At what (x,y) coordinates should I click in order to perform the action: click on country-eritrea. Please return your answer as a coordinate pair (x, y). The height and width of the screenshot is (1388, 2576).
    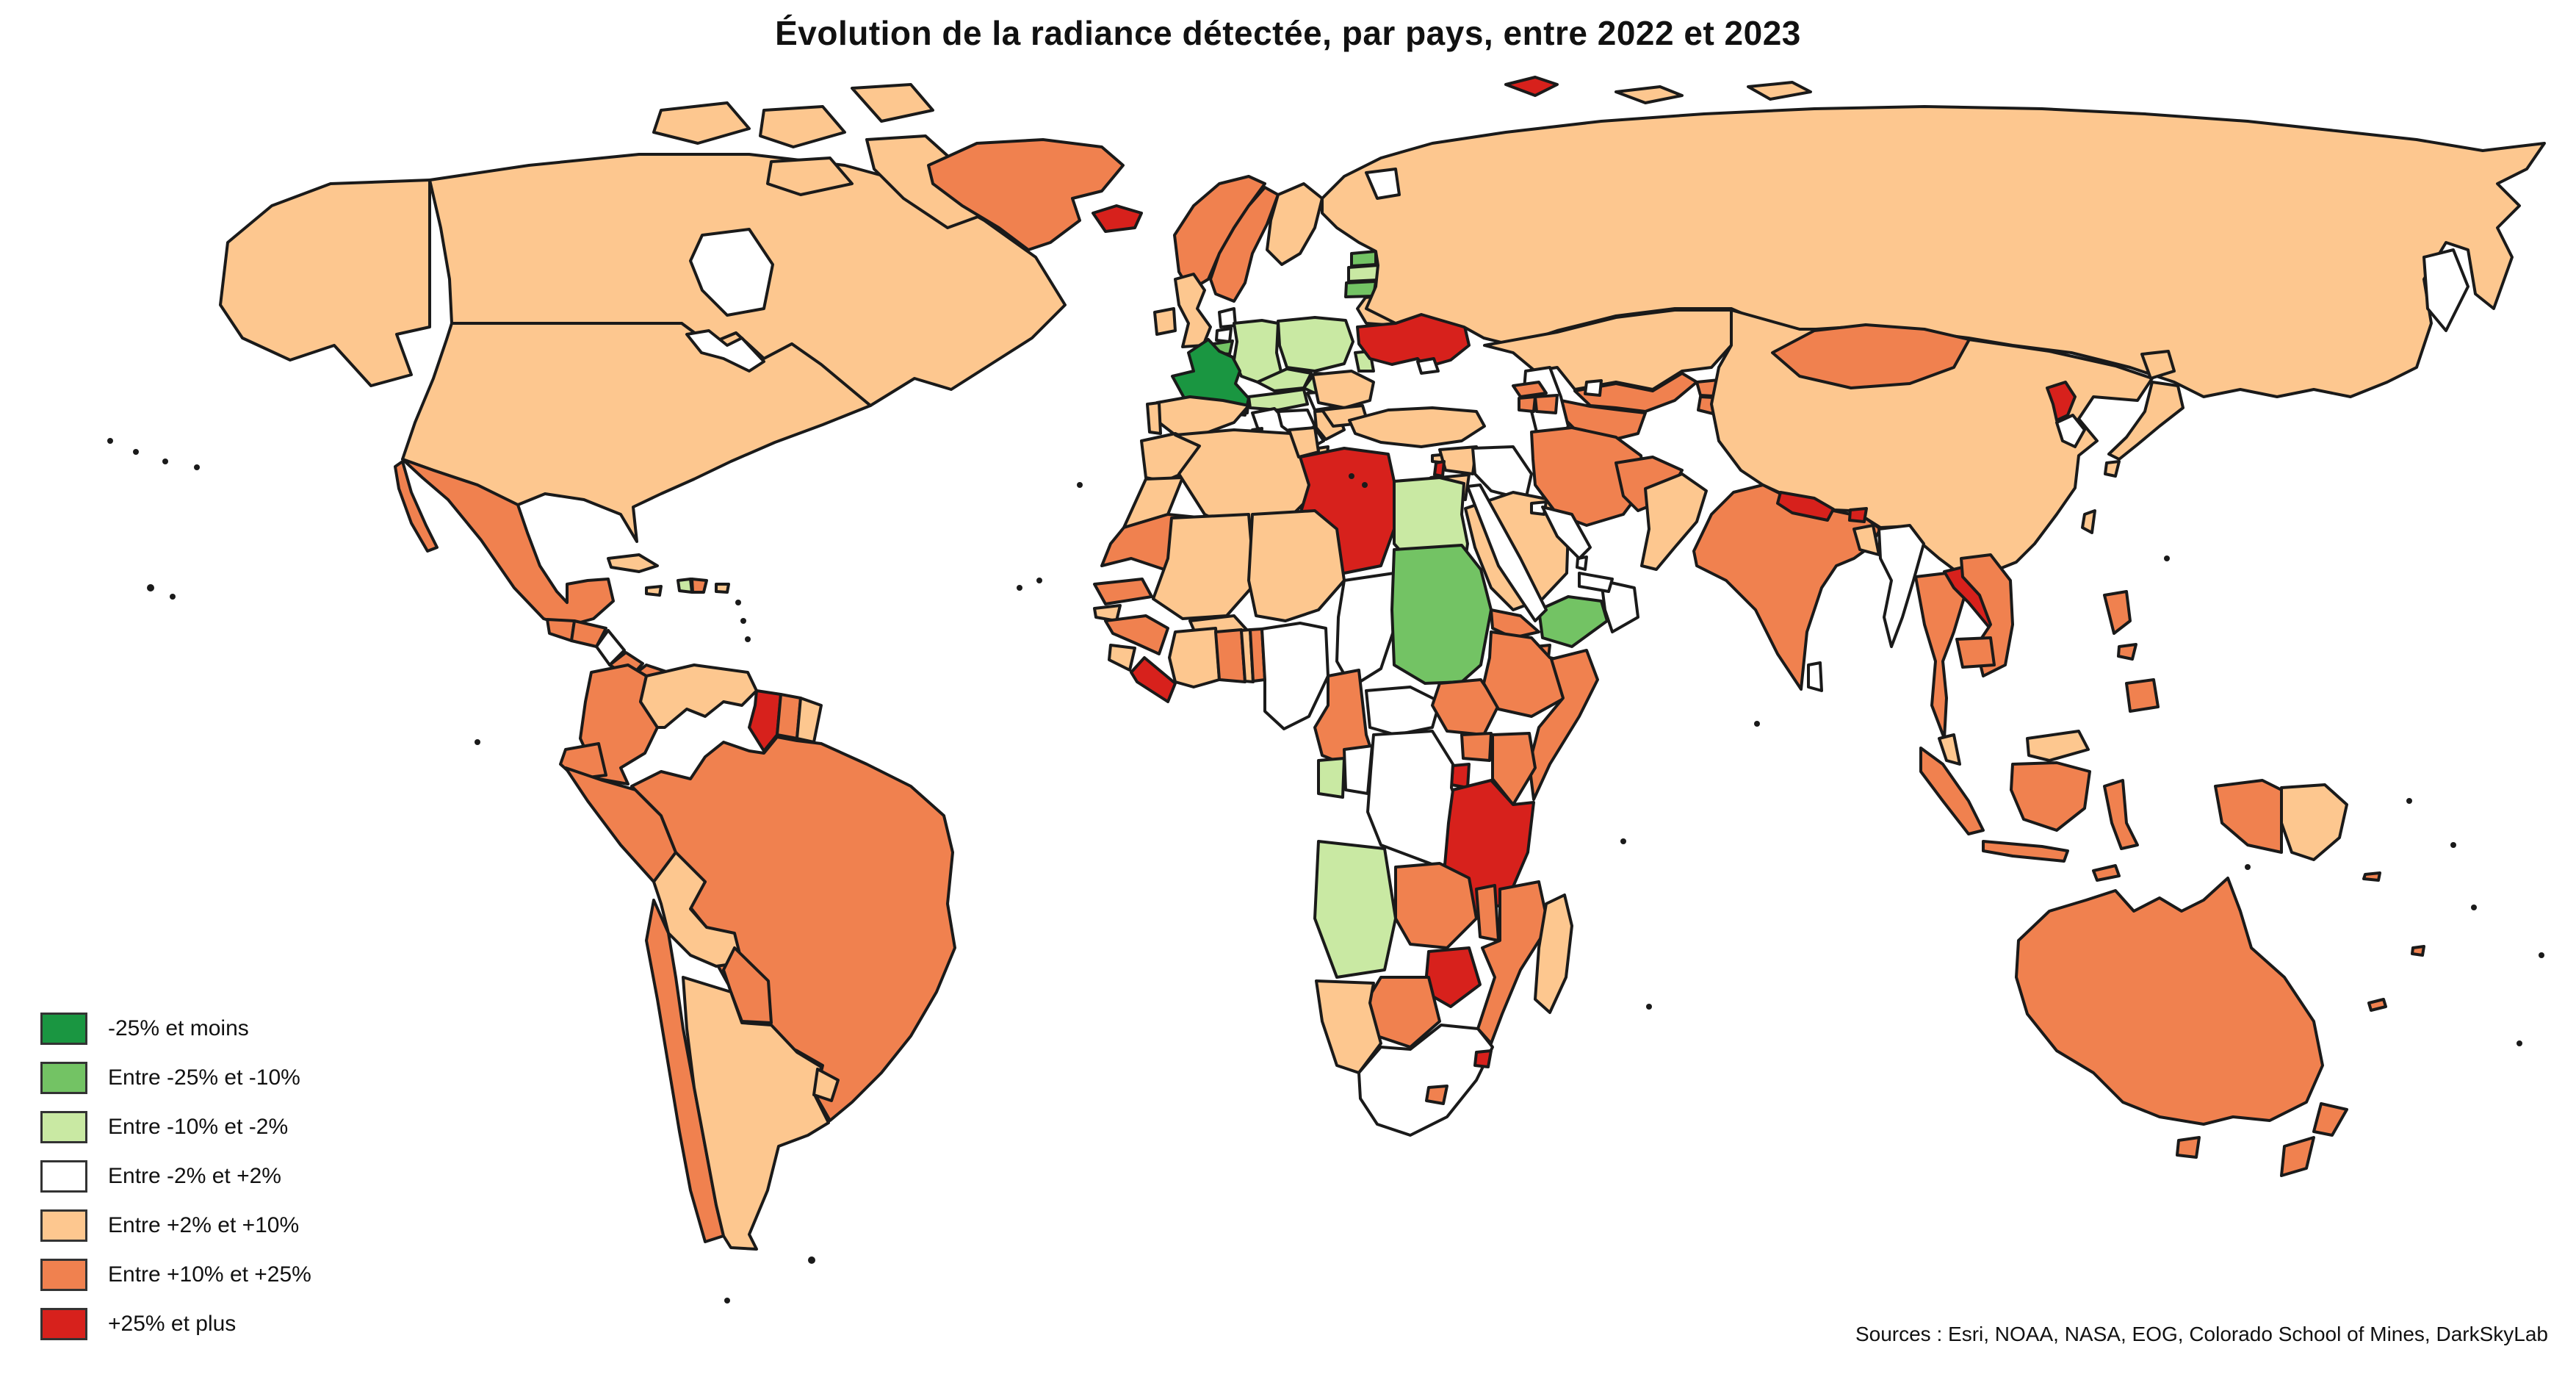
    Looking at the image, I should click on (1515, 623).